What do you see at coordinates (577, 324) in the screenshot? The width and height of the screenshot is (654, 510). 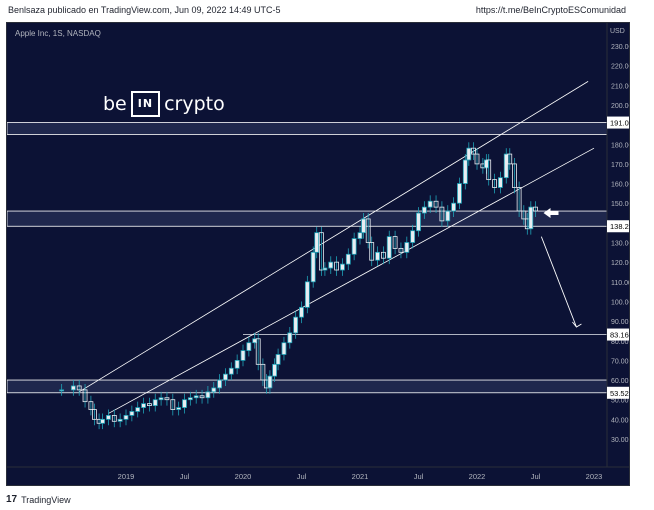 I see `projection-arrow-head` at bounding box center [577, 324].